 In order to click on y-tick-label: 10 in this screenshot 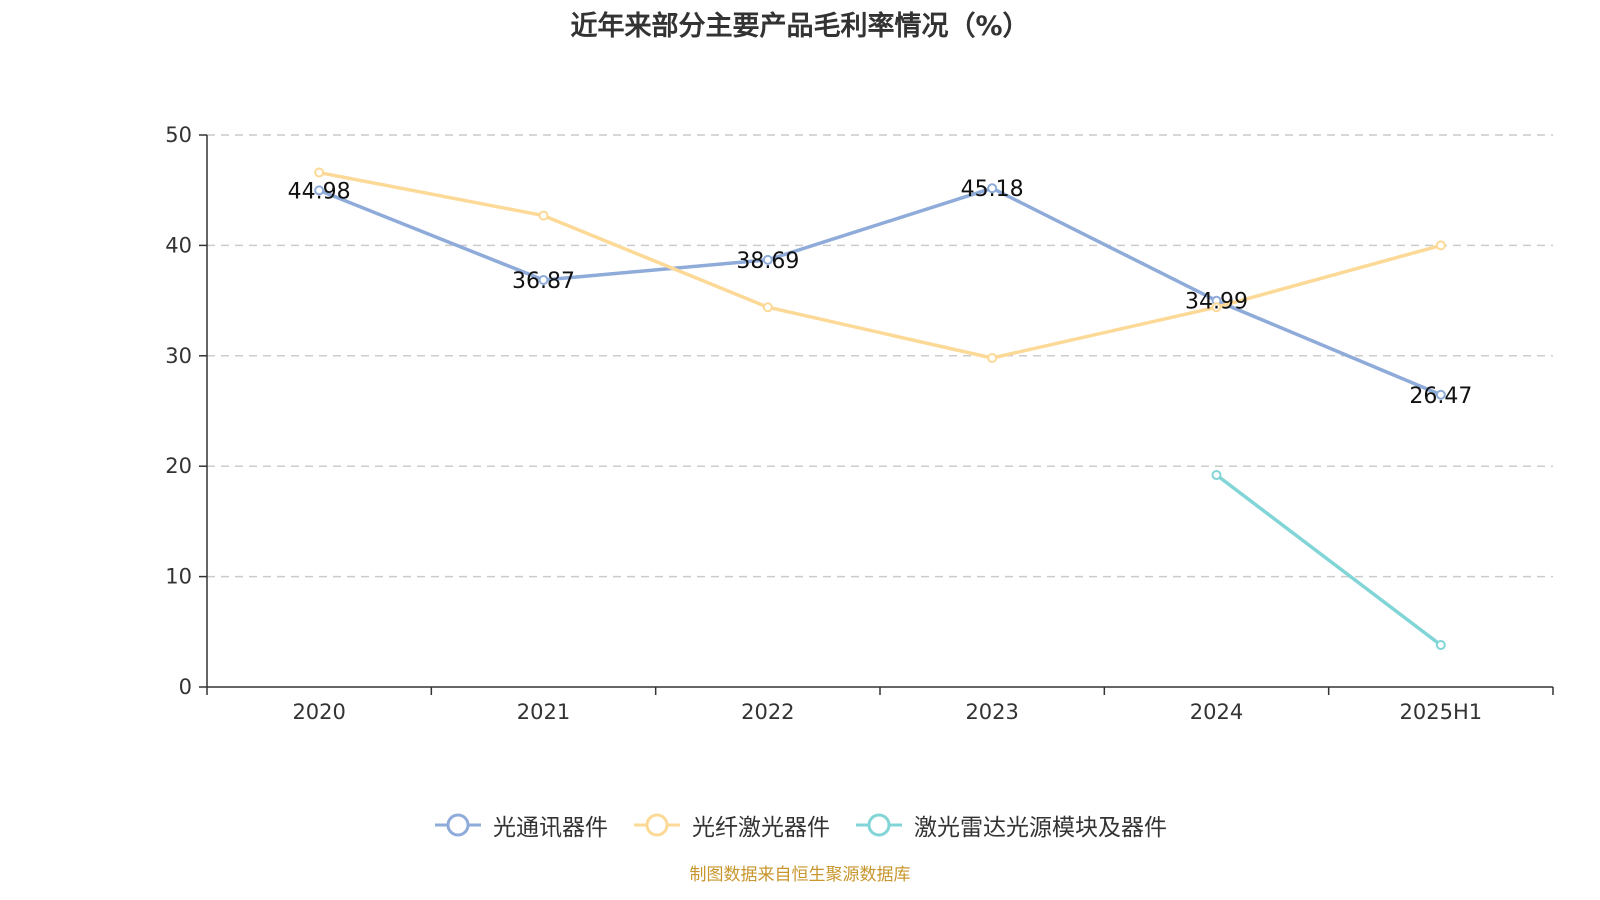, I will do `click(178, 577)`.